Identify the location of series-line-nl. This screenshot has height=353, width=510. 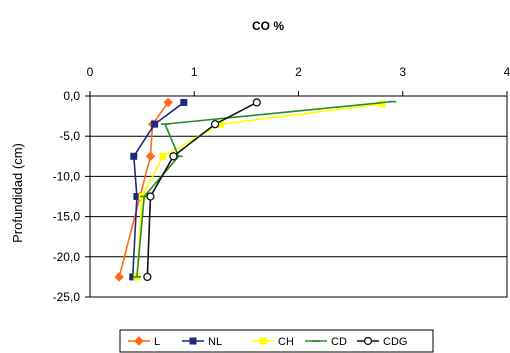
(158, 189).